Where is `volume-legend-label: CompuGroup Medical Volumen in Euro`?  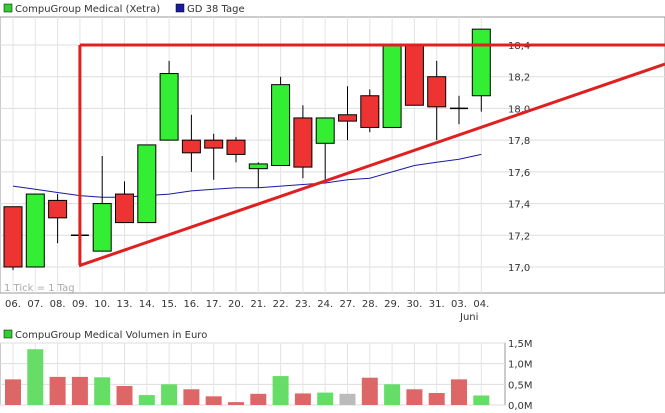
volume-legend-label: CompuGroup Medical Volumen in Euro is located at coordinates (111, 335).